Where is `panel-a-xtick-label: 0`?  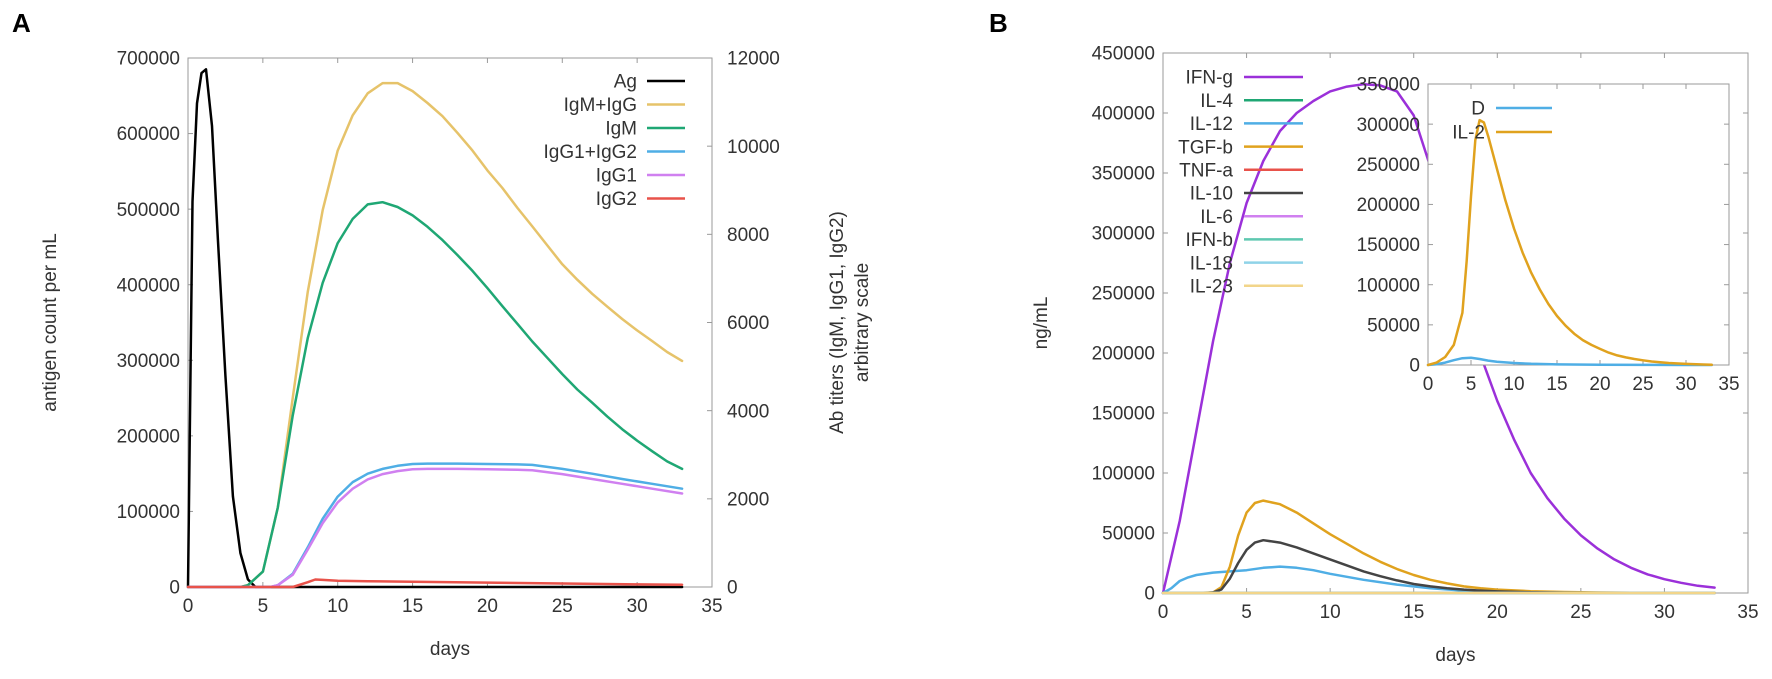
panel-a-xtick-label: 0 is located at coordinates (188, 606).